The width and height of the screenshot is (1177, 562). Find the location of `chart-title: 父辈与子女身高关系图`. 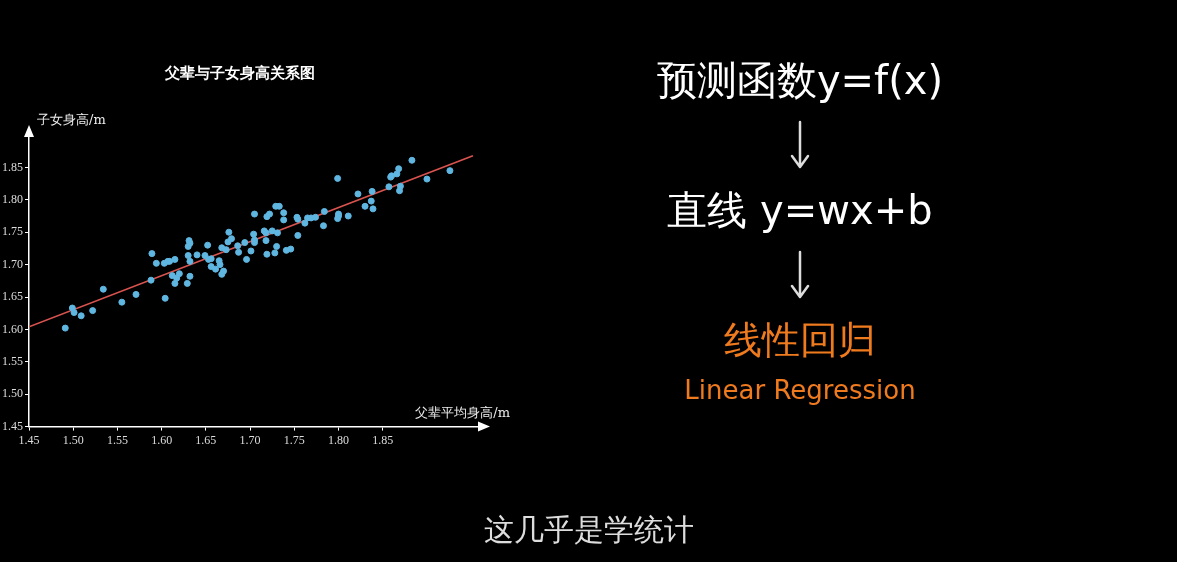

chart-title: 父辈与子女身高关系图 is located at coordinates (239, 72).